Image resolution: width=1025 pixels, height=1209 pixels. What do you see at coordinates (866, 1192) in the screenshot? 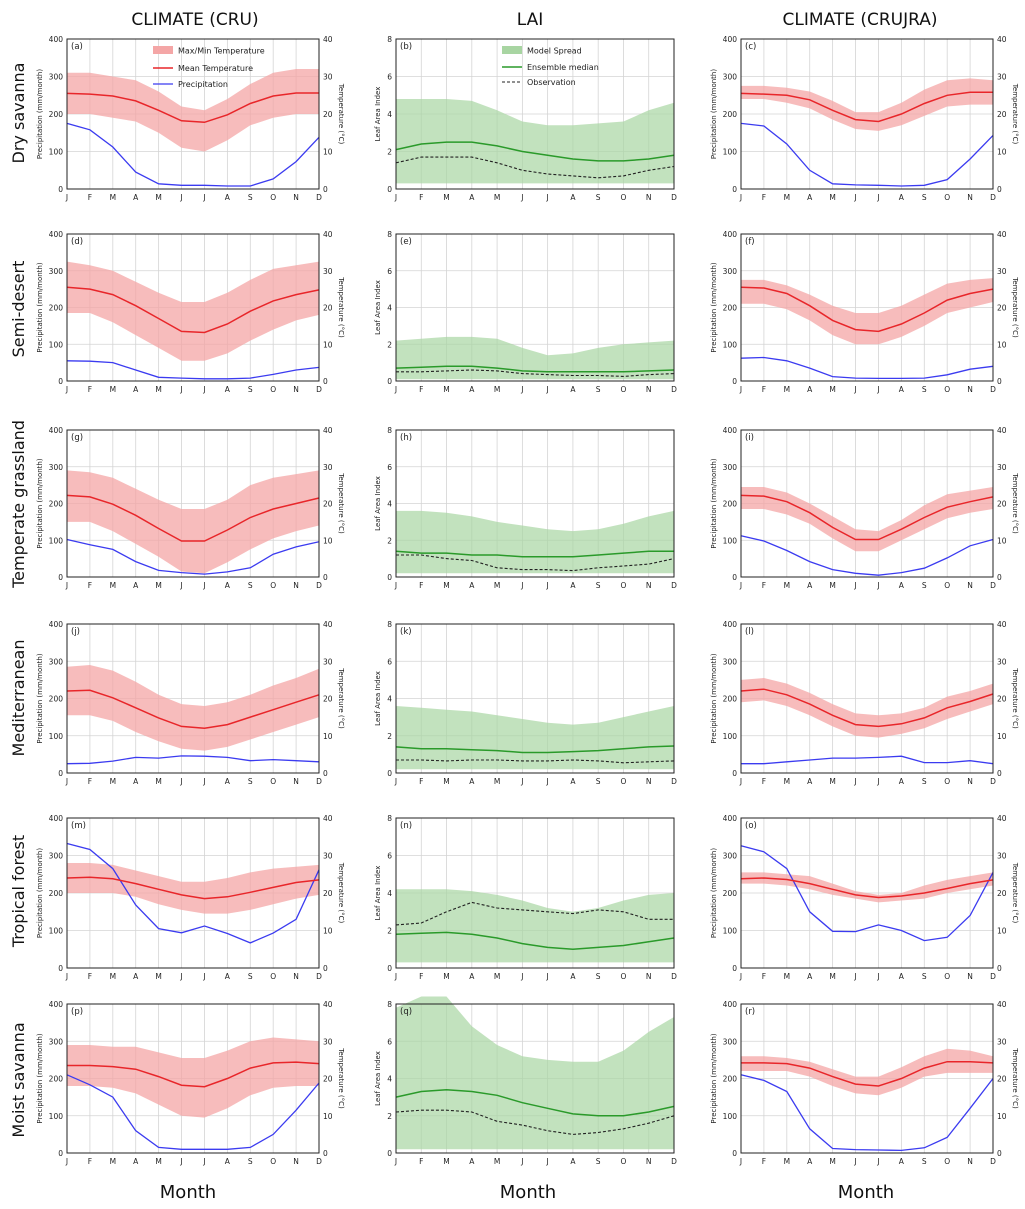
I see `x-axis-label-col3: Month` at bounding box center [866, 1192].